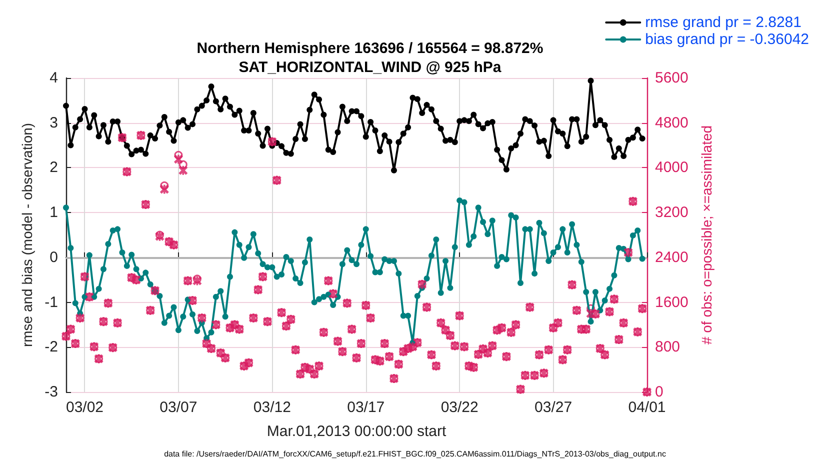 The image size is (830, 470). What do you see at coordinates (26, 235) in the screenshot?
I see `y-axis-title: rmse and bias (model - observation)` at bounding box center [26, 235].